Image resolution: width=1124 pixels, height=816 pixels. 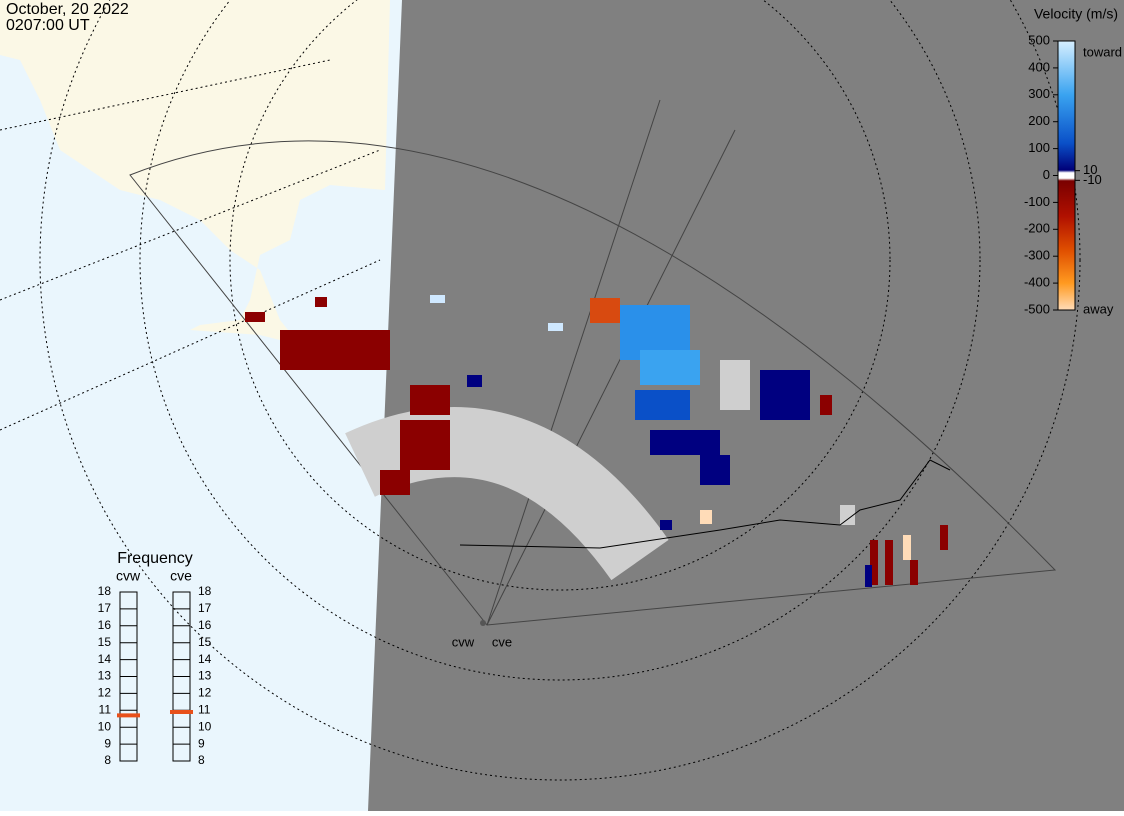 What do you see at coordinates (1039, 39) in the screenshot?
I see `colorbar-tick-label: 500` at bounding box center [1039, 39].